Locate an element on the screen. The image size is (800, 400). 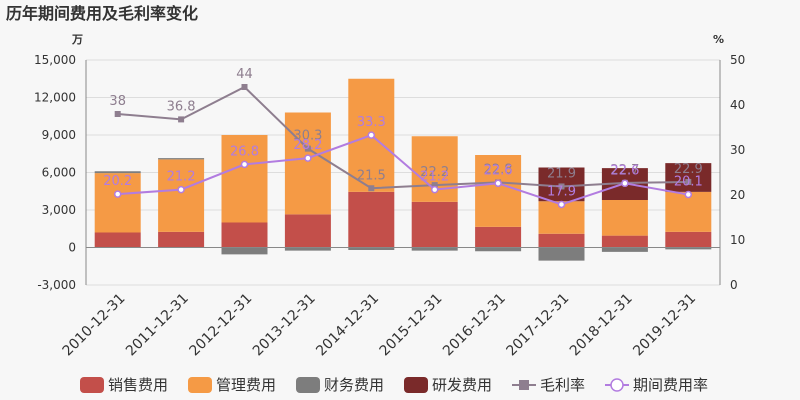
y-right-tick-label: 50 is located at coordinates (737, 60).